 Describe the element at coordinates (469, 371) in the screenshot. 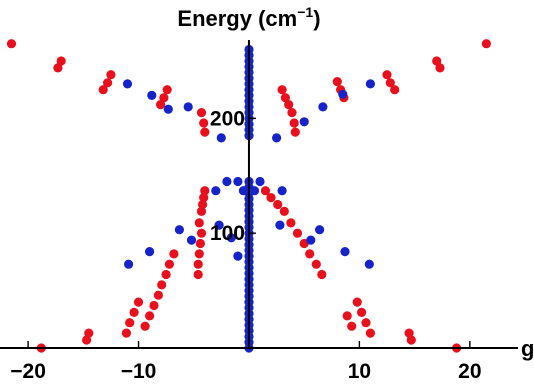

I see `x-tick-label: 20` at that location.